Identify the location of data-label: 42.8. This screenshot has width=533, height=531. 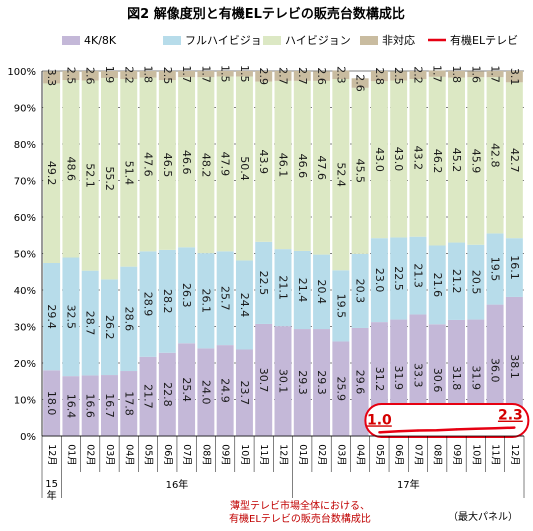
(495, 155).